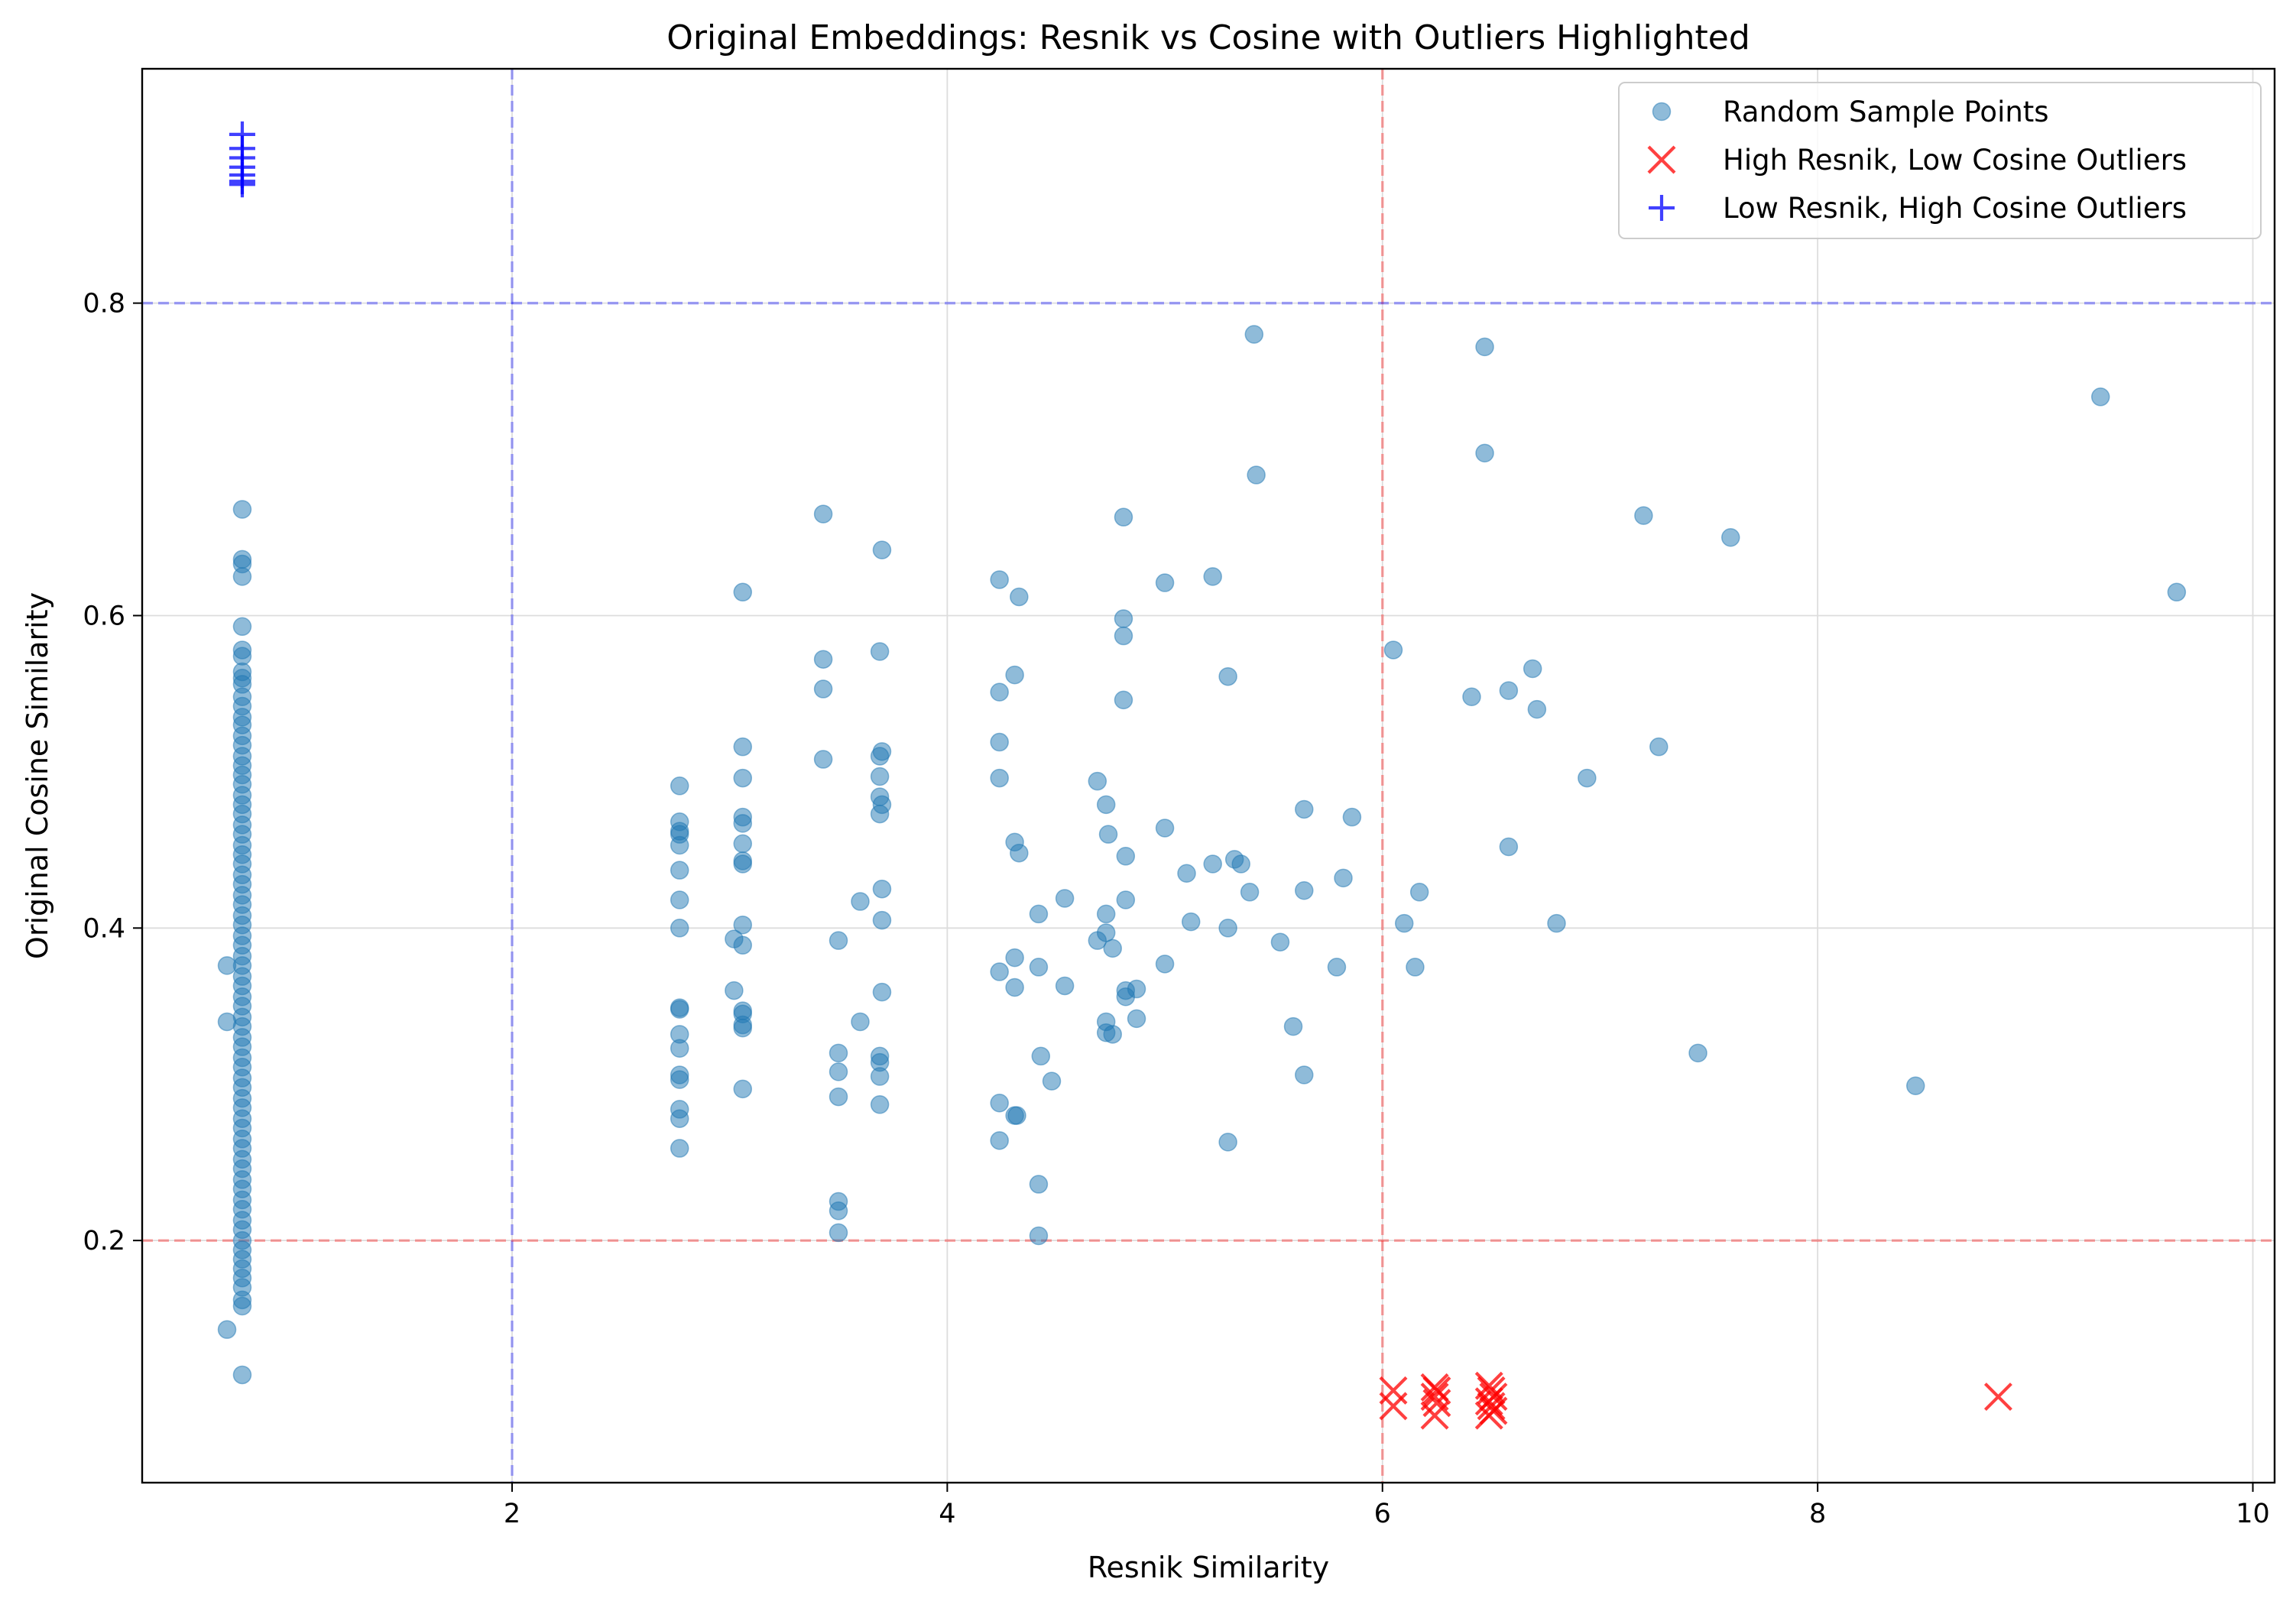 The height and width of the screenshot is (1608, 2296). Describe the element at coordinates (1817, 1514) in the screenshot. I see `x-tick-label: 8` at that location.